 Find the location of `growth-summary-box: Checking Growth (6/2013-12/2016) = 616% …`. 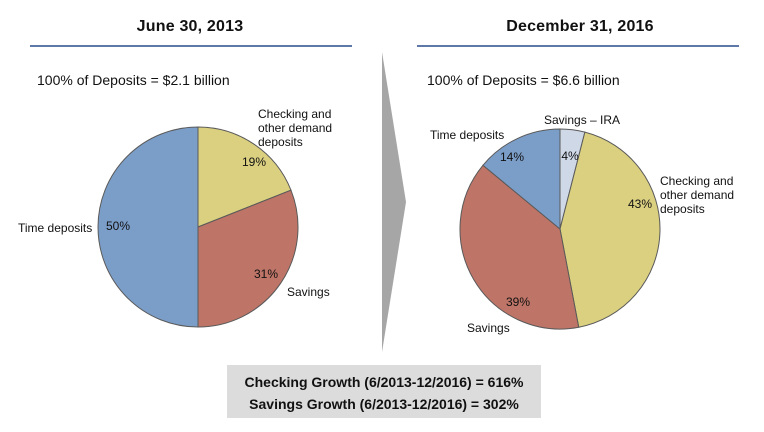

growth-summary-box: Checking Growth (6/2013-12/2016) = 616% … is located at coordinates (384, 391).